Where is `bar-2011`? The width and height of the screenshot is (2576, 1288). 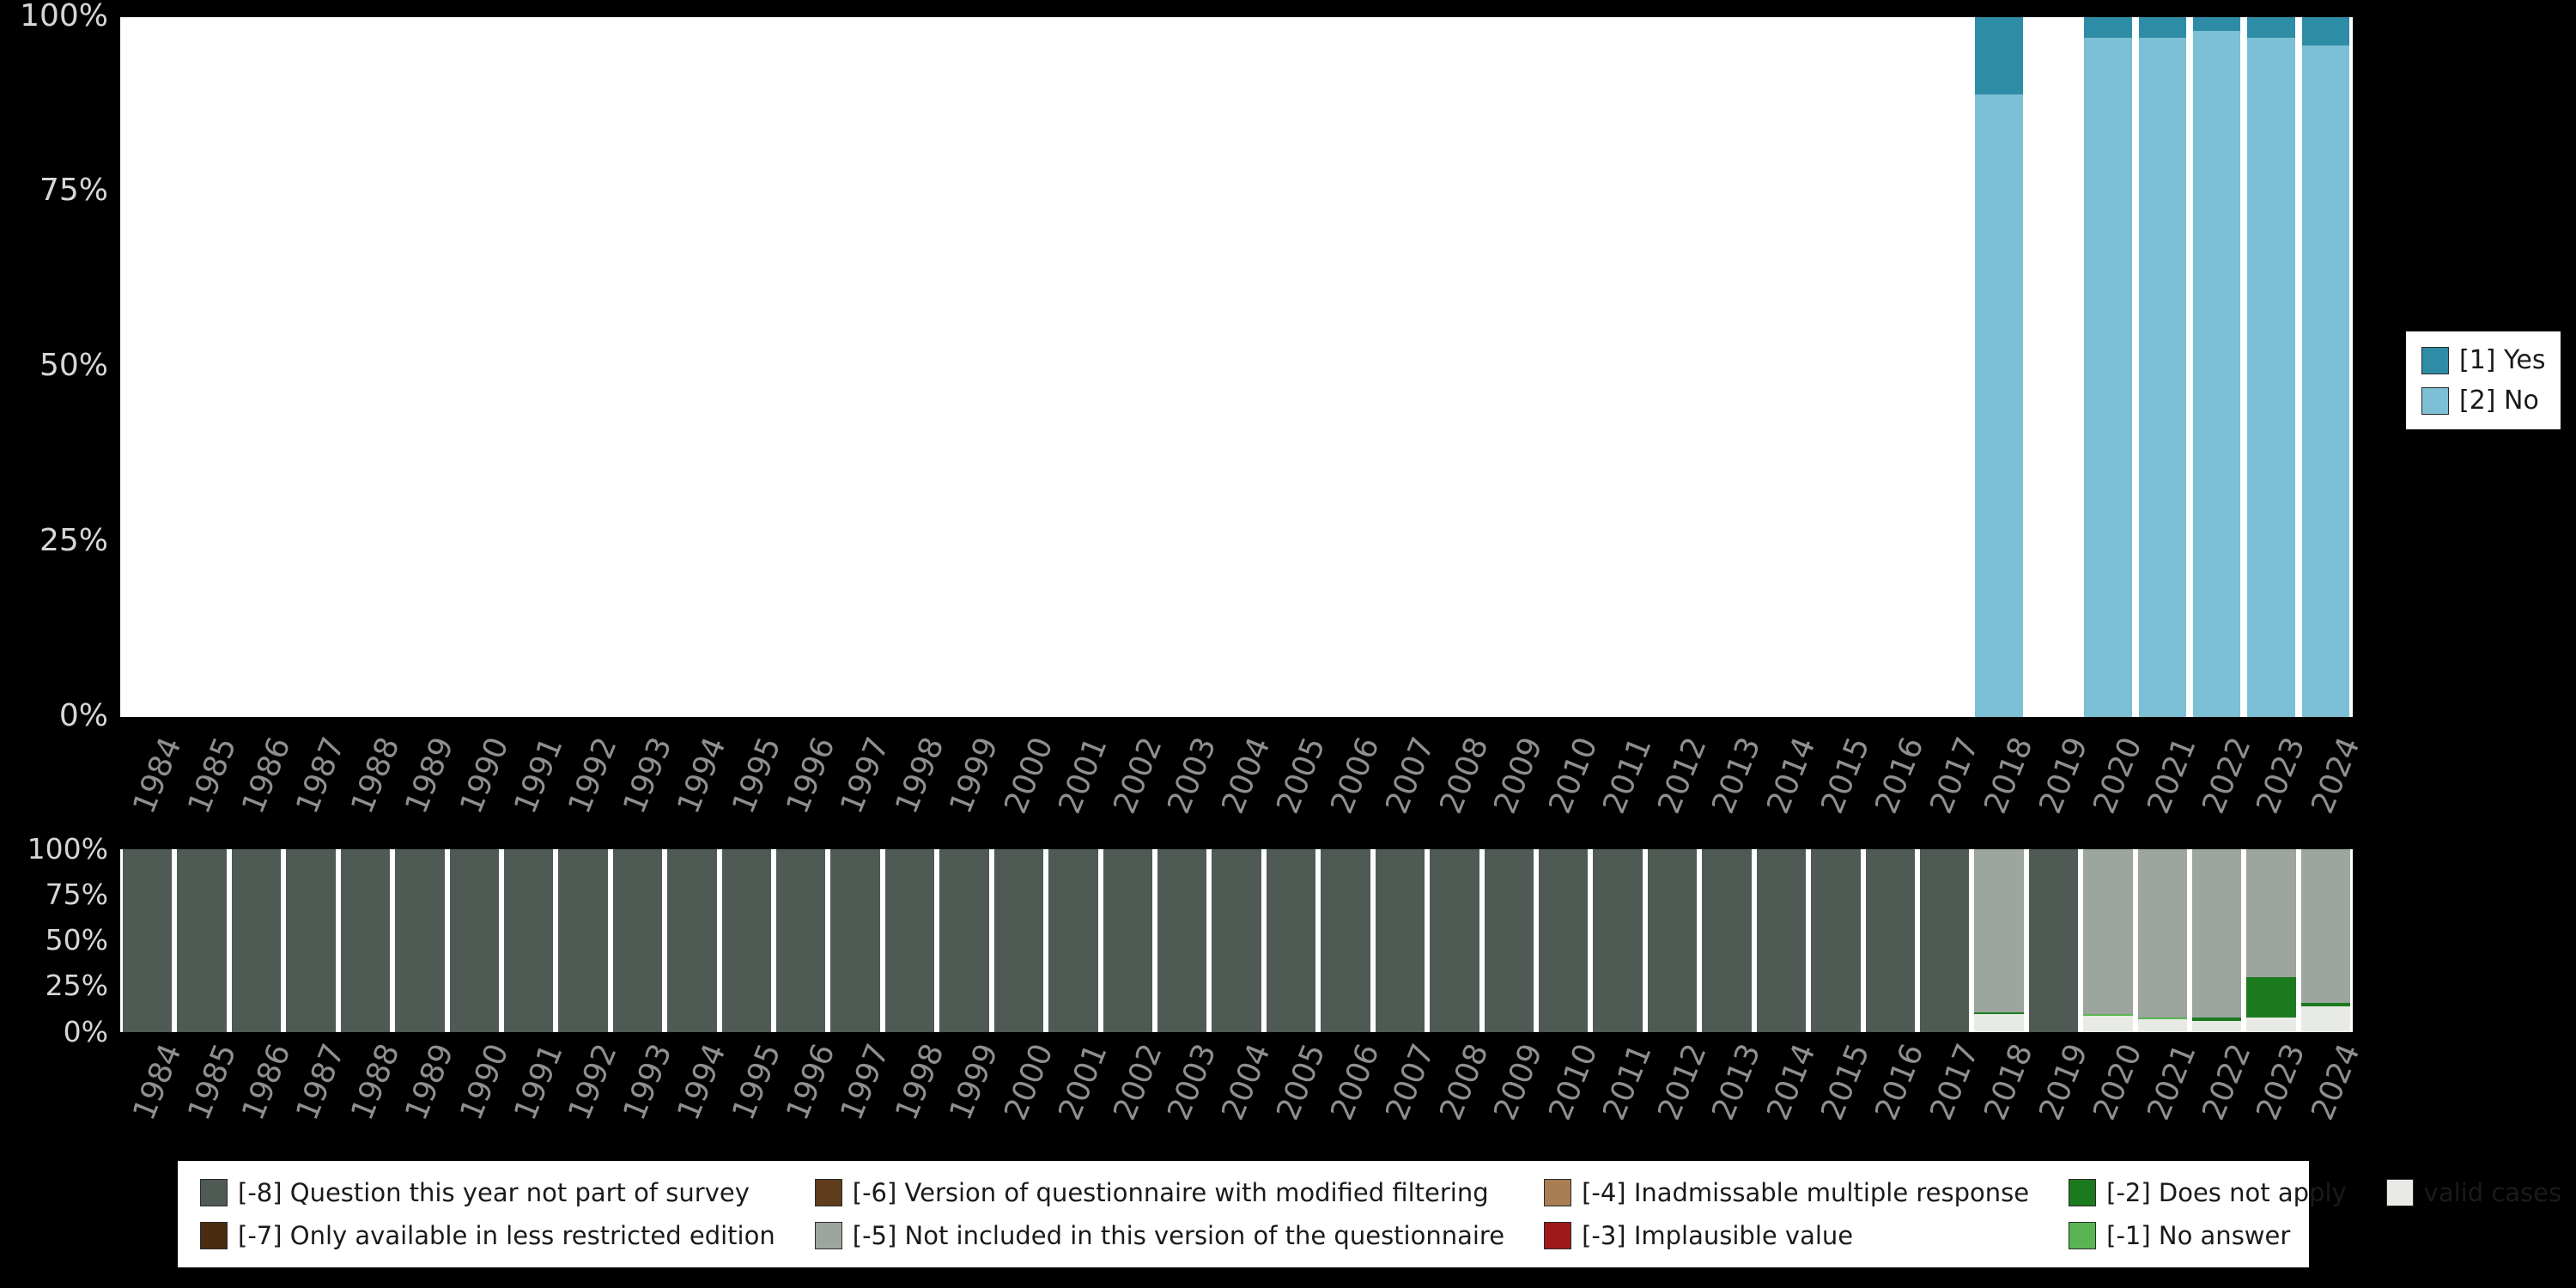
bar-2011 is located at coordinates (1617, 367).